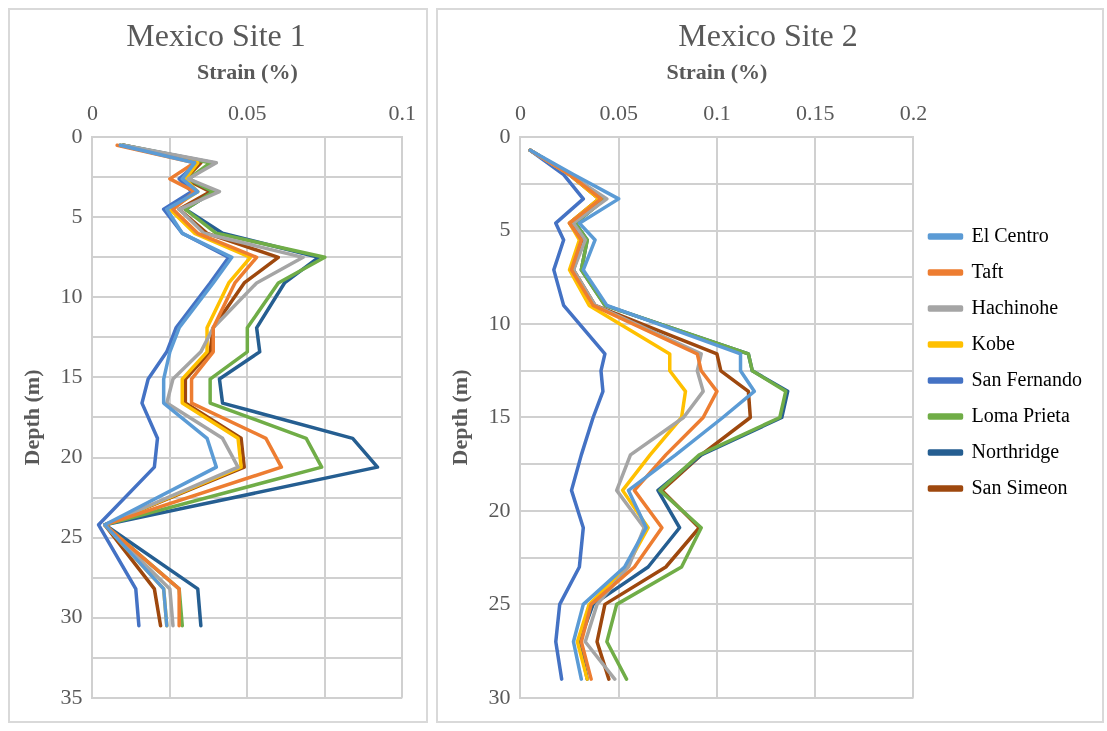  What do you see at coordinates (815, 112) in the screenshot?
I see `x-tick-label: 0.15` at bounding box center [815, 112].